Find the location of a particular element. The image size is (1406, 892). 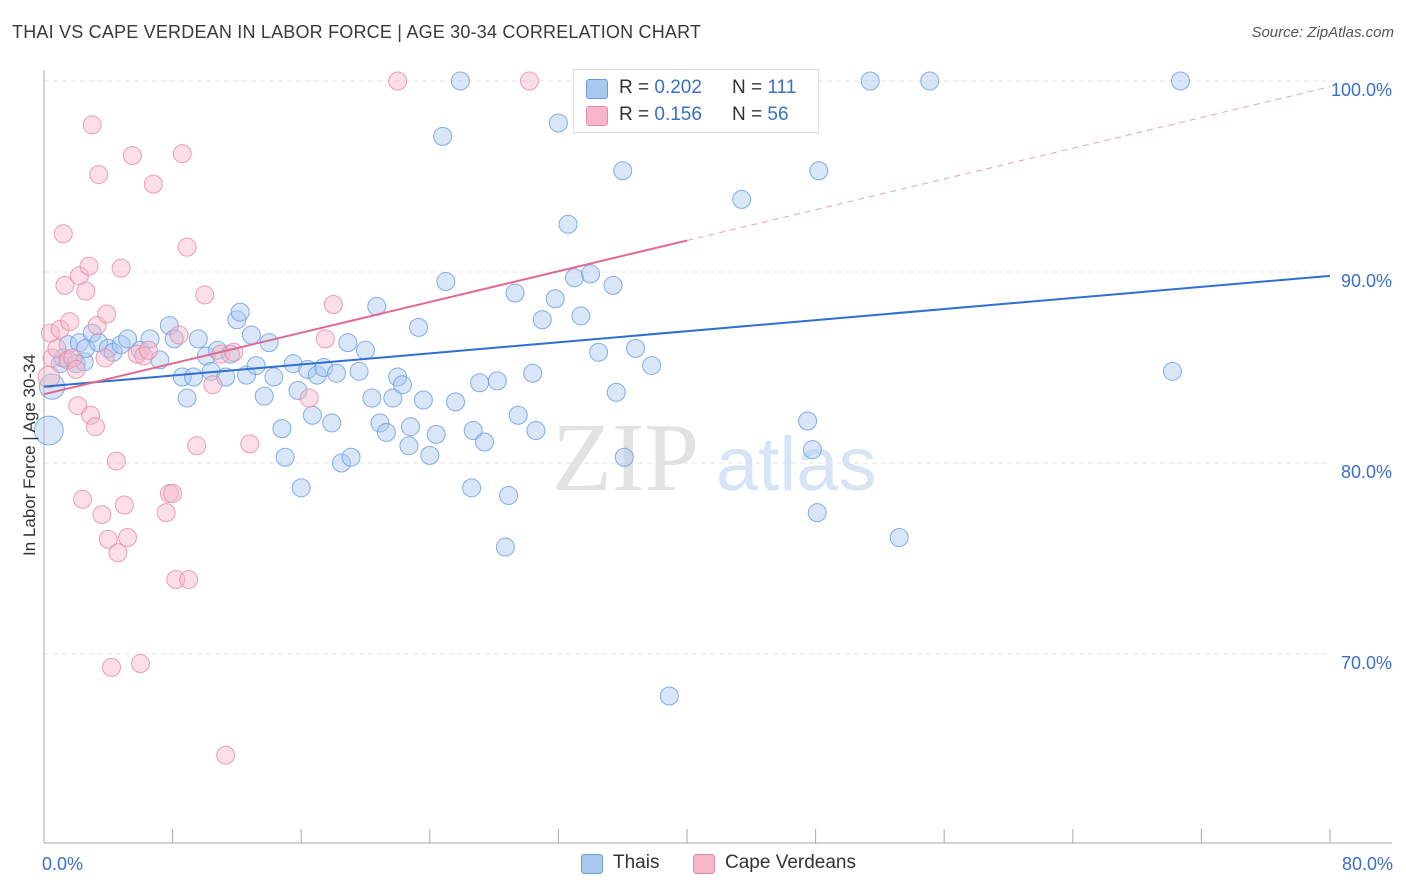

x-tick-label: 80.0% is located at coordinates (1367, 864).